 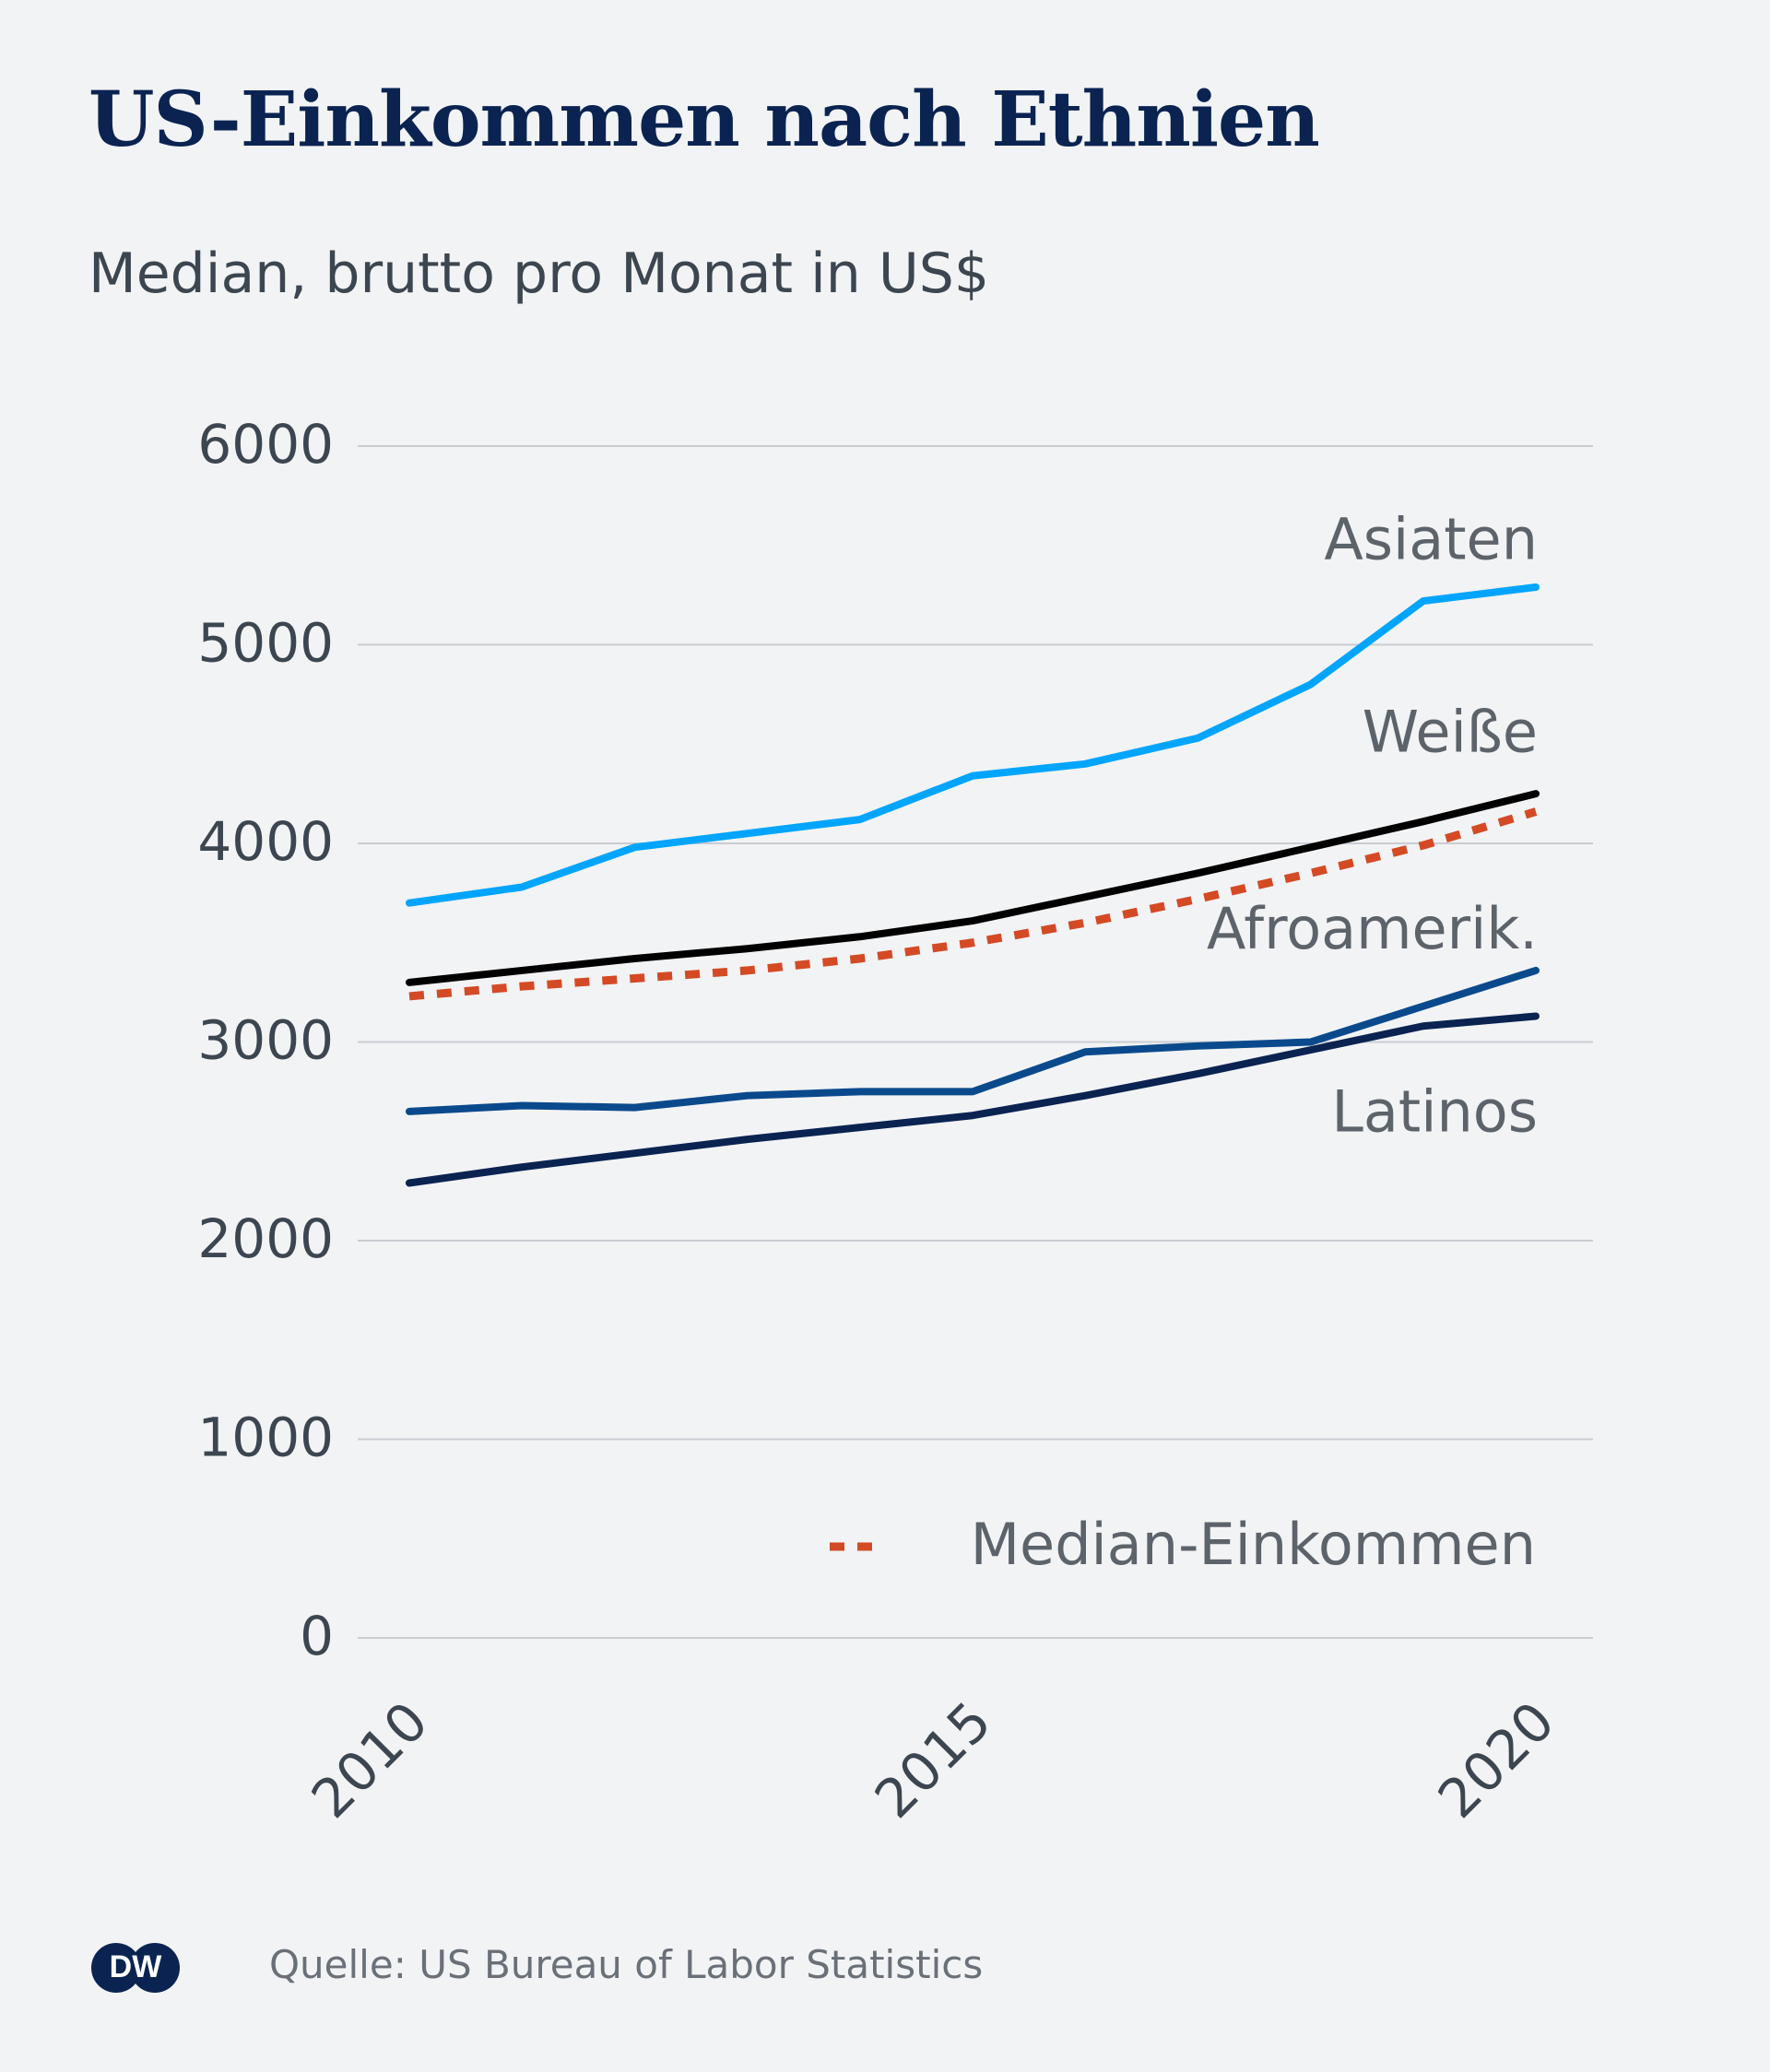 I want to click on series-label: Latinos, so click(x=1434, y=1111).